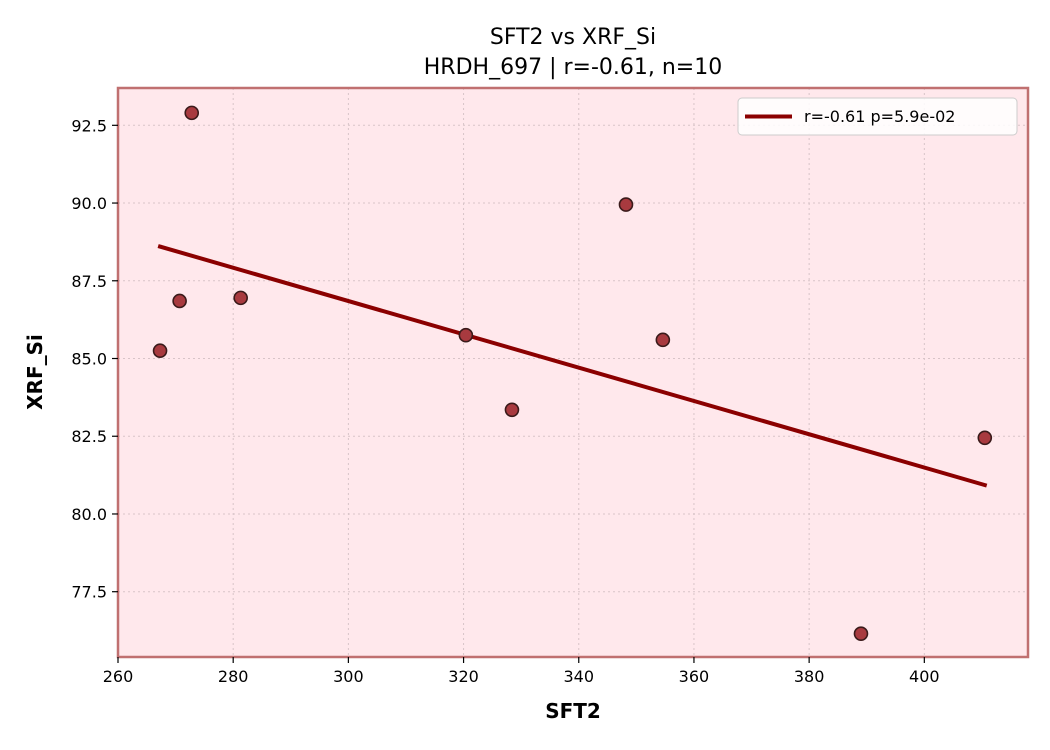 This screenshot has width=1050, height=750. I want to click on legend-label: r=-0.61 p=5.9e-02, so click(879, 116).